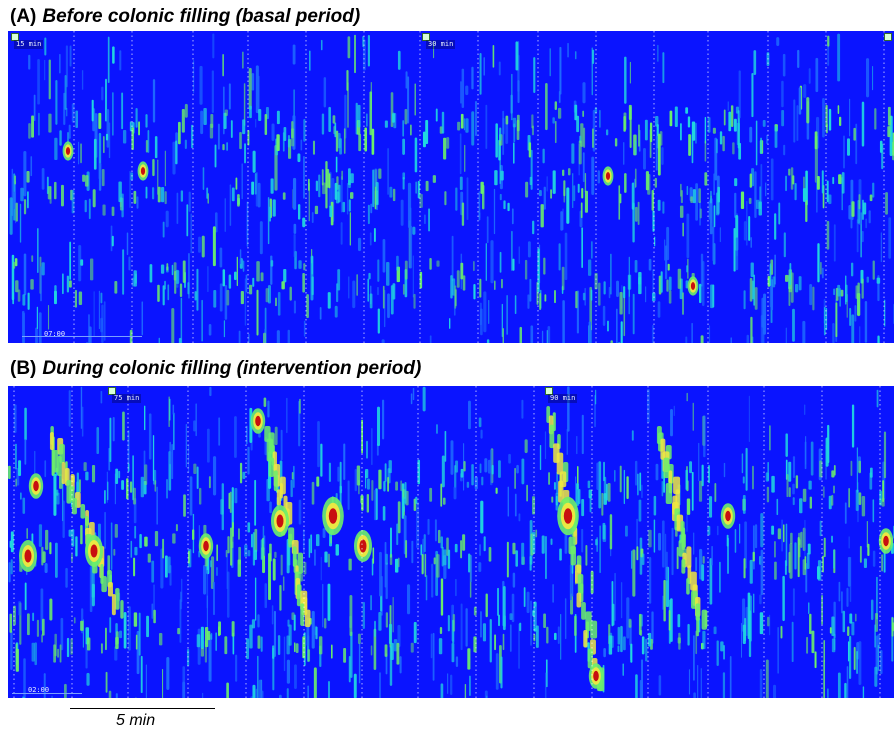 The width and height of the screenshot is (896, 733). Describe the element at coordinates (127, 398) in the screenshot. I see `panel-b-tag-1: 75 min` at that location.